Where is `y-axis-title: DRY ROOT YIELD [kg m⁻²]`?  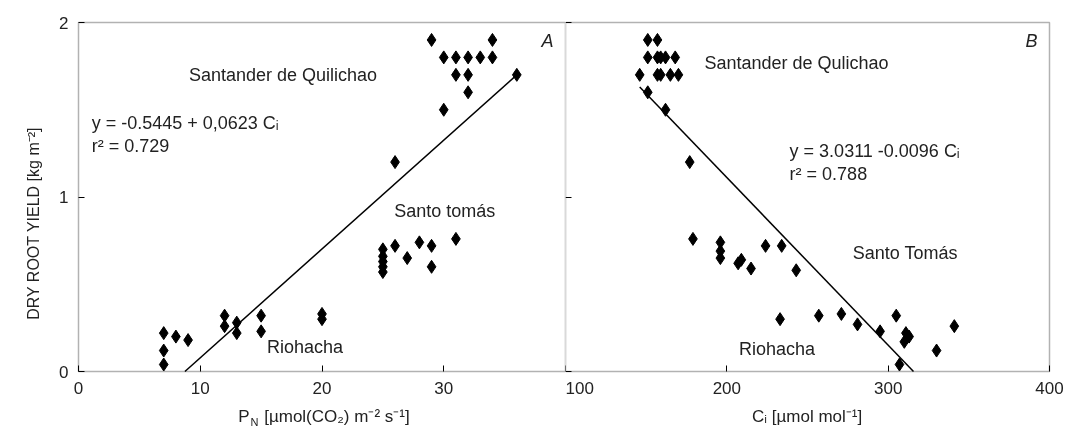 y-axis-title: DRY ROOT YIELD [kg m⁻²] is located at coordinates (34, 223).